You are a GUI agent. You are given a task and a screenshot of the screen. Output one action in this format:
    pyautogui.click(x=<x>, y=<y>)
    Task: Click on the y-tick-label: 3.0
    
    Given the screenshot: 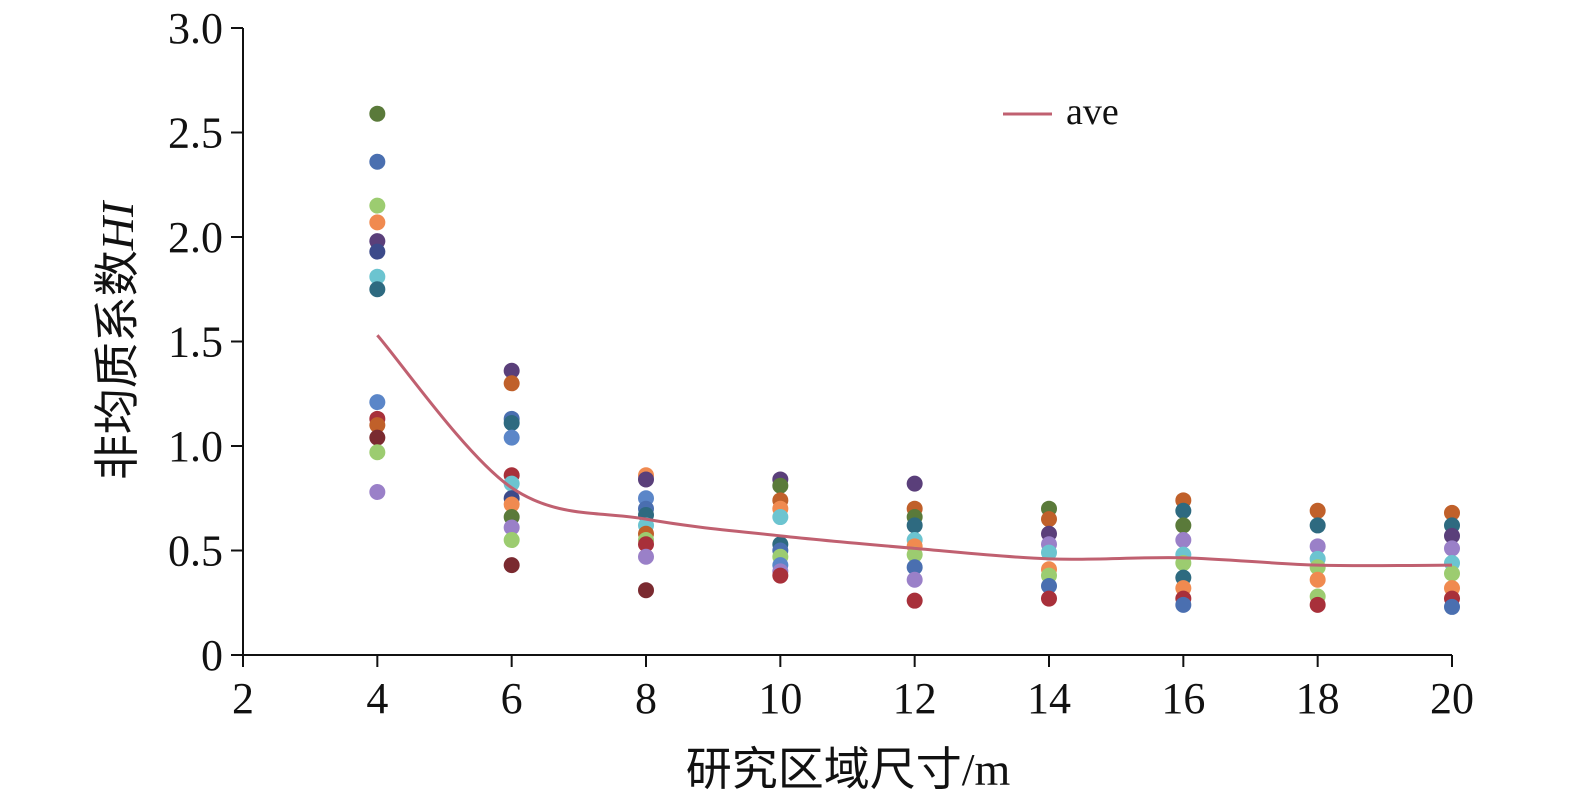 What is the action you would take?
    pyautogui.click(x=195, y=28)
    